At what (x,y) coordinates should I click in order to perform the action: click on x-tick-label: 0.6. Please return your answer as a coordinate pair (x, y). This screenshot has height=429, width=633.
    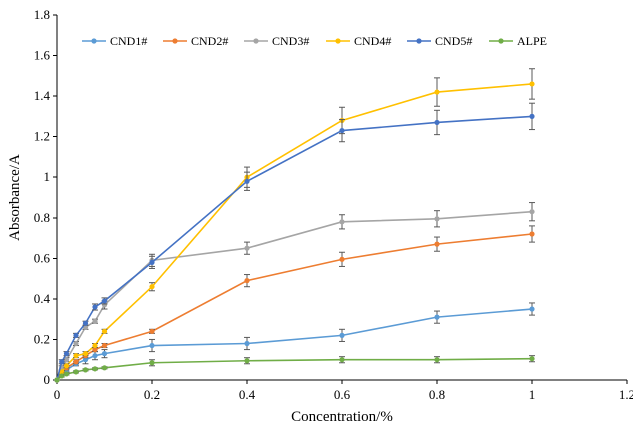
    Looking at the image, I should click on (342, 394).